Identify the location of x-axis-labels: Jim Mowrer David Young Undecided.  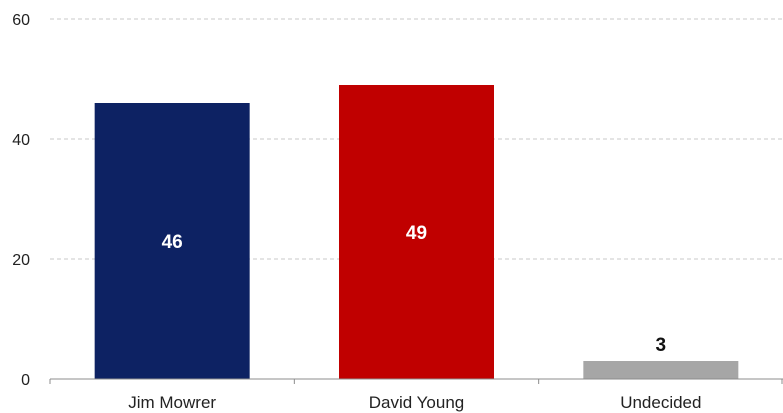
(414, 402).